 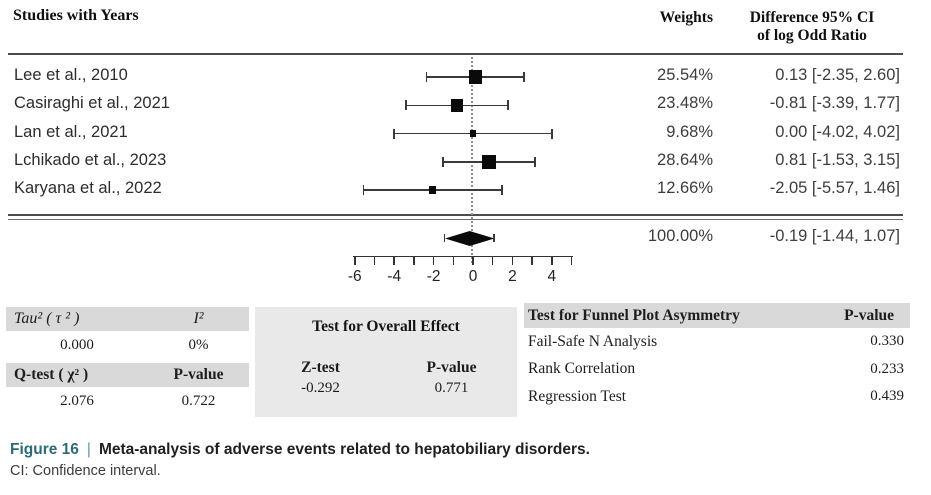 I want to click on regression-test-label: Regression Test, so click(x=577, y=396).